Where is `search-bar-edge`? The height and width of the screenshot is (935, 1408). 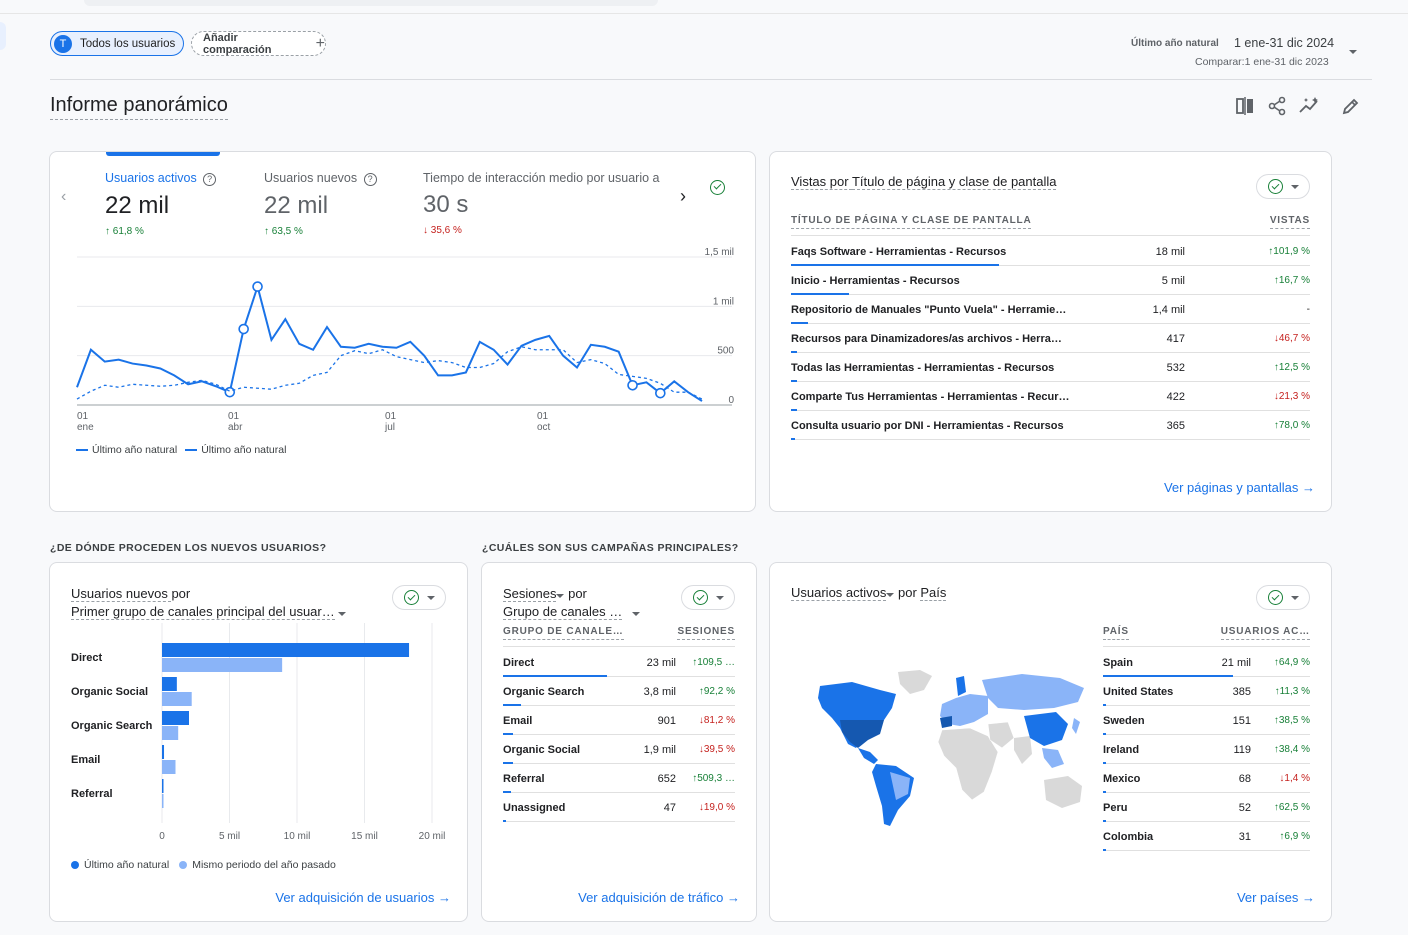
search-bar-edge is located at coordinates (371, 3).